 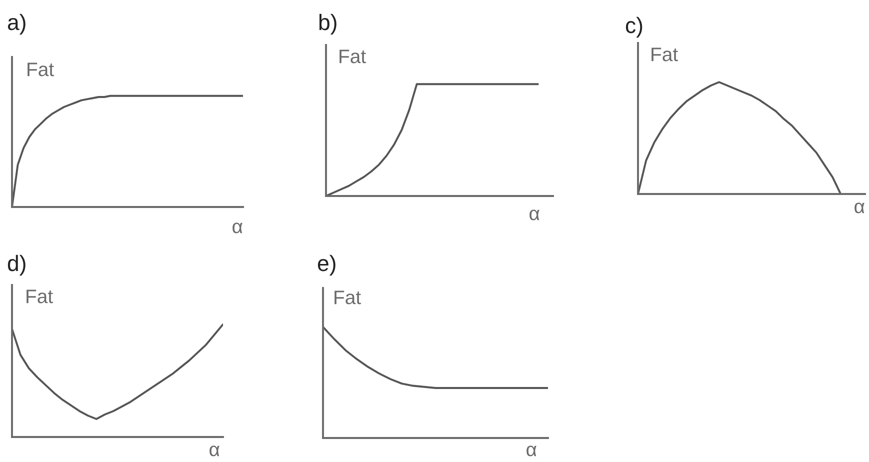 I want to click on chart-title: c), so click(x=634, y=27).